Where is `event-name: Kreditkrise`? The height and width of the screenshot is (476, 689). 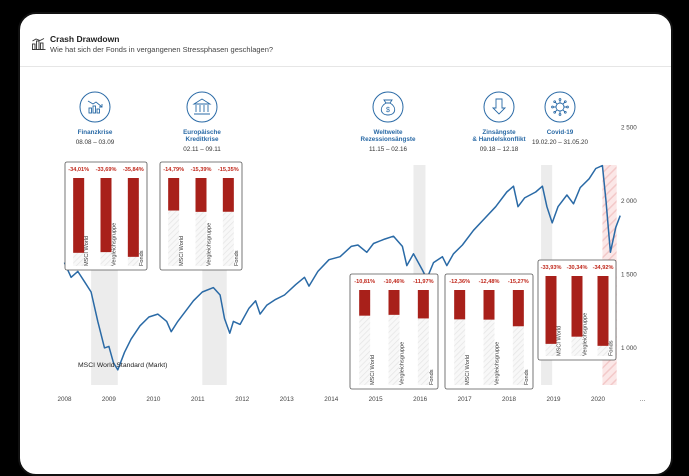 event-name: Kreditkrise is located at coordinates (202, 139).